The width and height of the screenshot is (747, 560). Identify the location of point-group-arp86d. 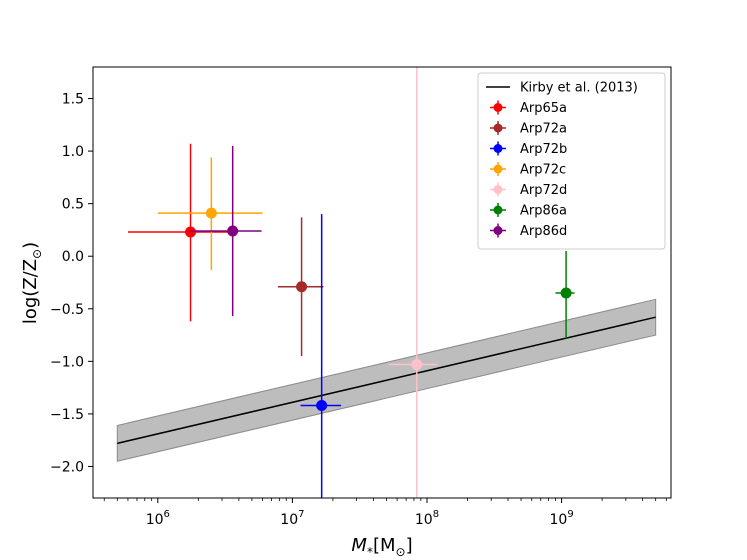
(225, 231).